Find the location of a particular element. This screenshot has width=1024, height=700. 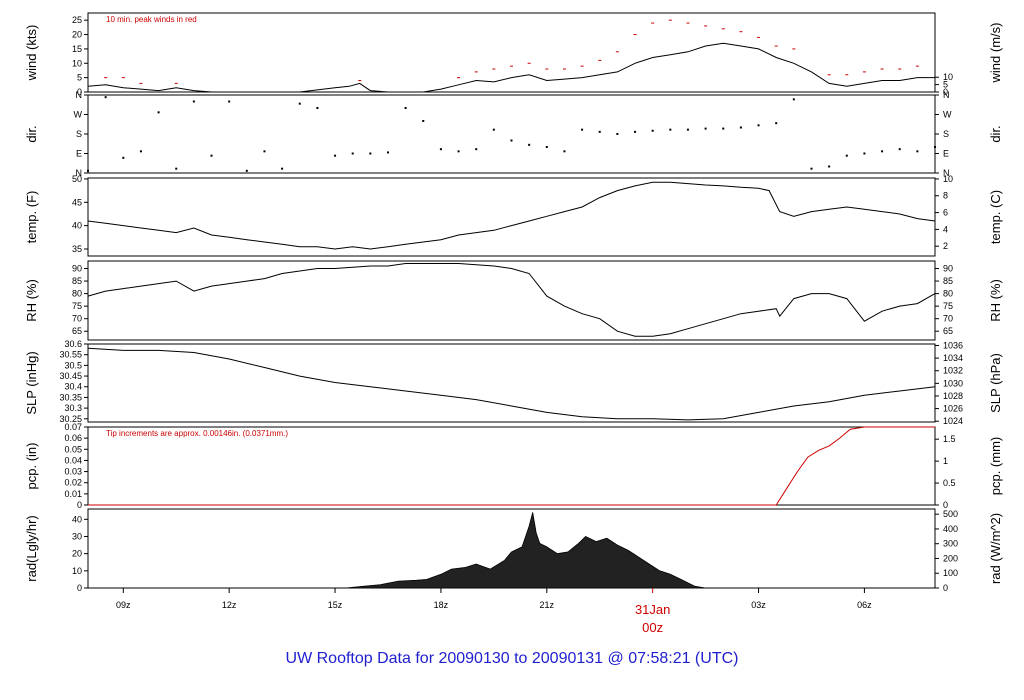

solar-radiation-ytick-right-label: 100 is located at coordinates (950, 573).